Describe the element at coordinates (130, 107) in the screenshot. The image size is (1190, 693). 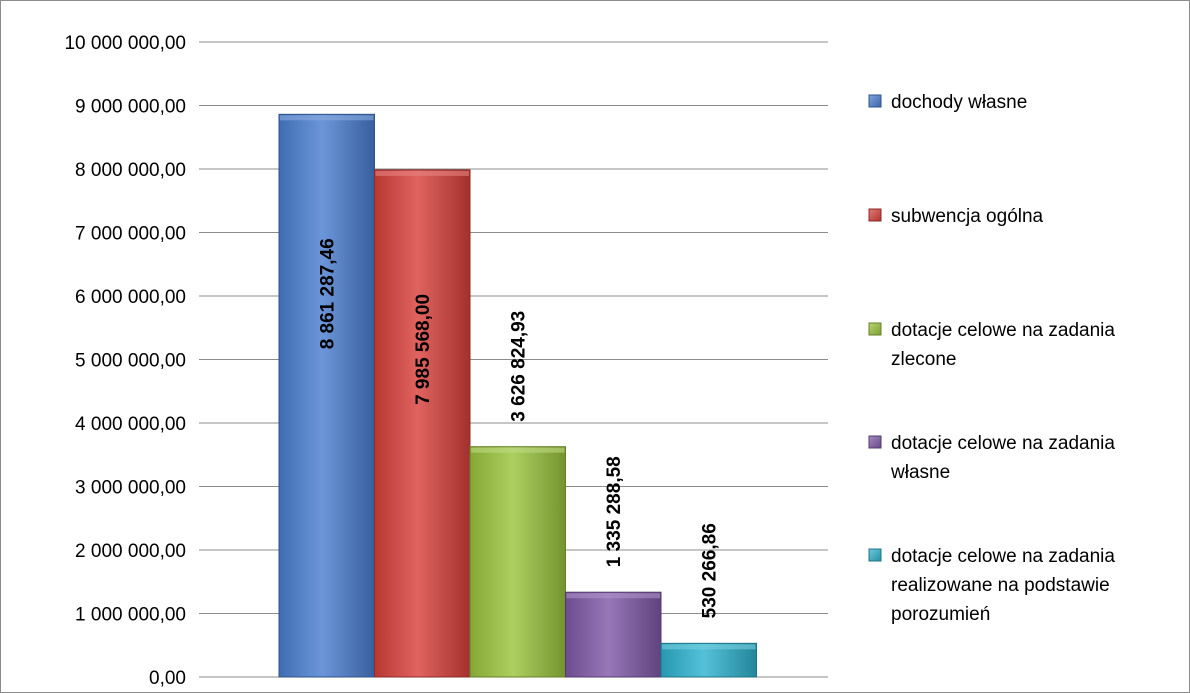
I see `y-tick-label: 9 000 000,00` at that location.